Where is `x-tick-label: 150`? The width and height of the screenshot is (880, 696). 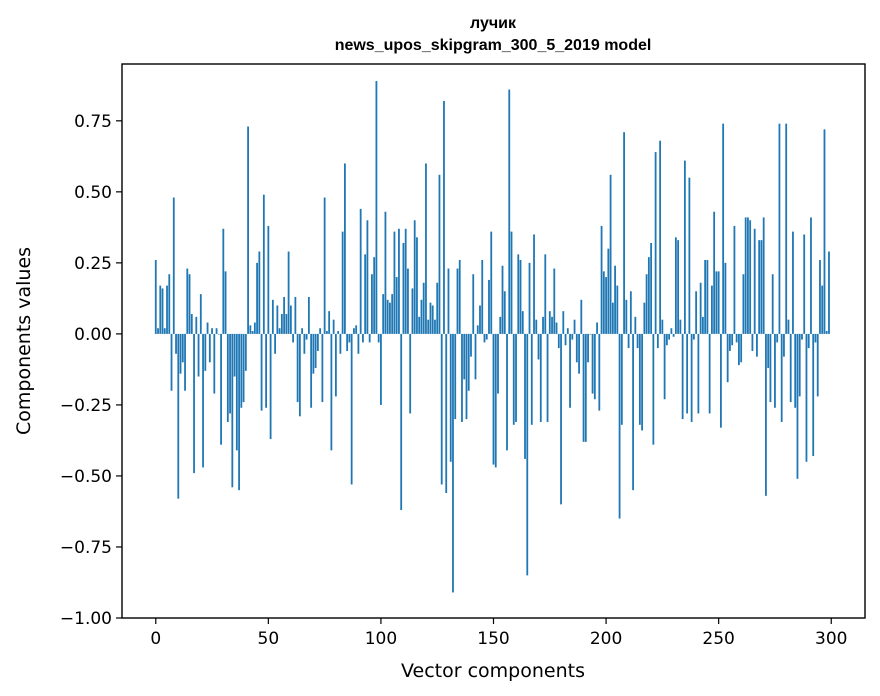 x-tick-label: 150 is located at coordinates (493, 639).